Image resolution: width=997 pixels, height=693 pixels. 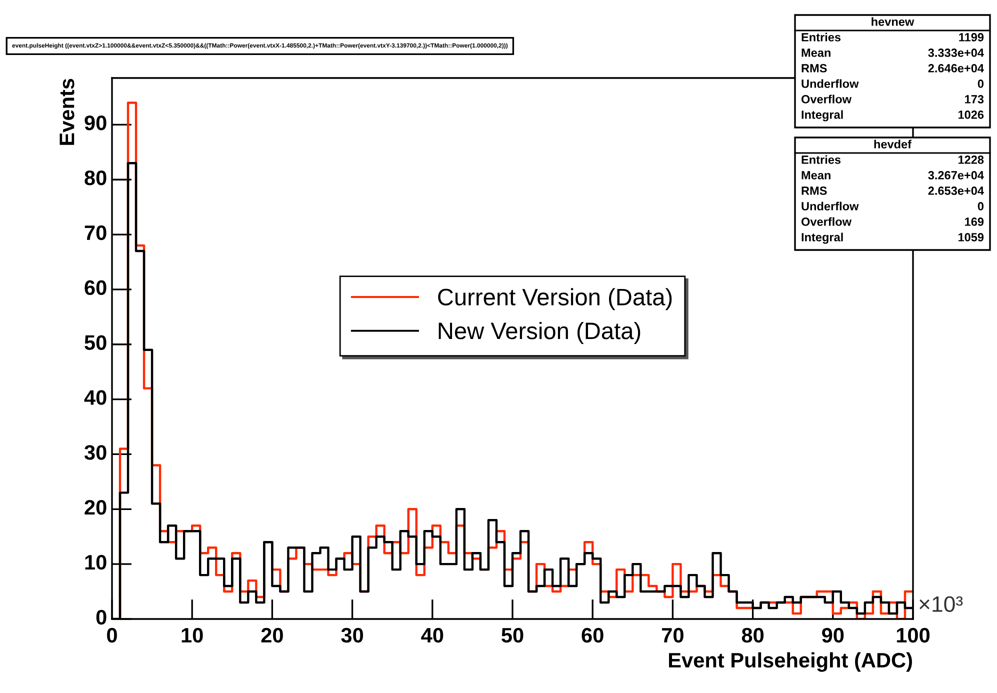 What do you see at coordinates (956, 175) in the screenshot?
I see `text: 3.267e+04` at bounding box center [956, 175].